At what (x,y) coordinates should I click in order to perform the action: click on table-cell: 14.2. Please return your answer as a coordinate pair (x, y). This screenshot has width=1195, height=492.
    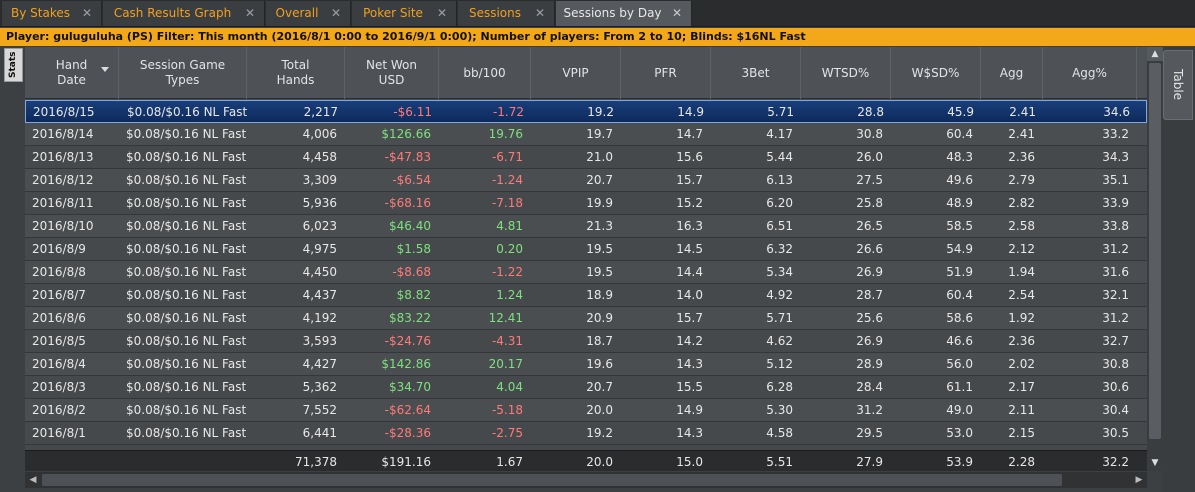
    Looking at the image, I should click on (689, 341).